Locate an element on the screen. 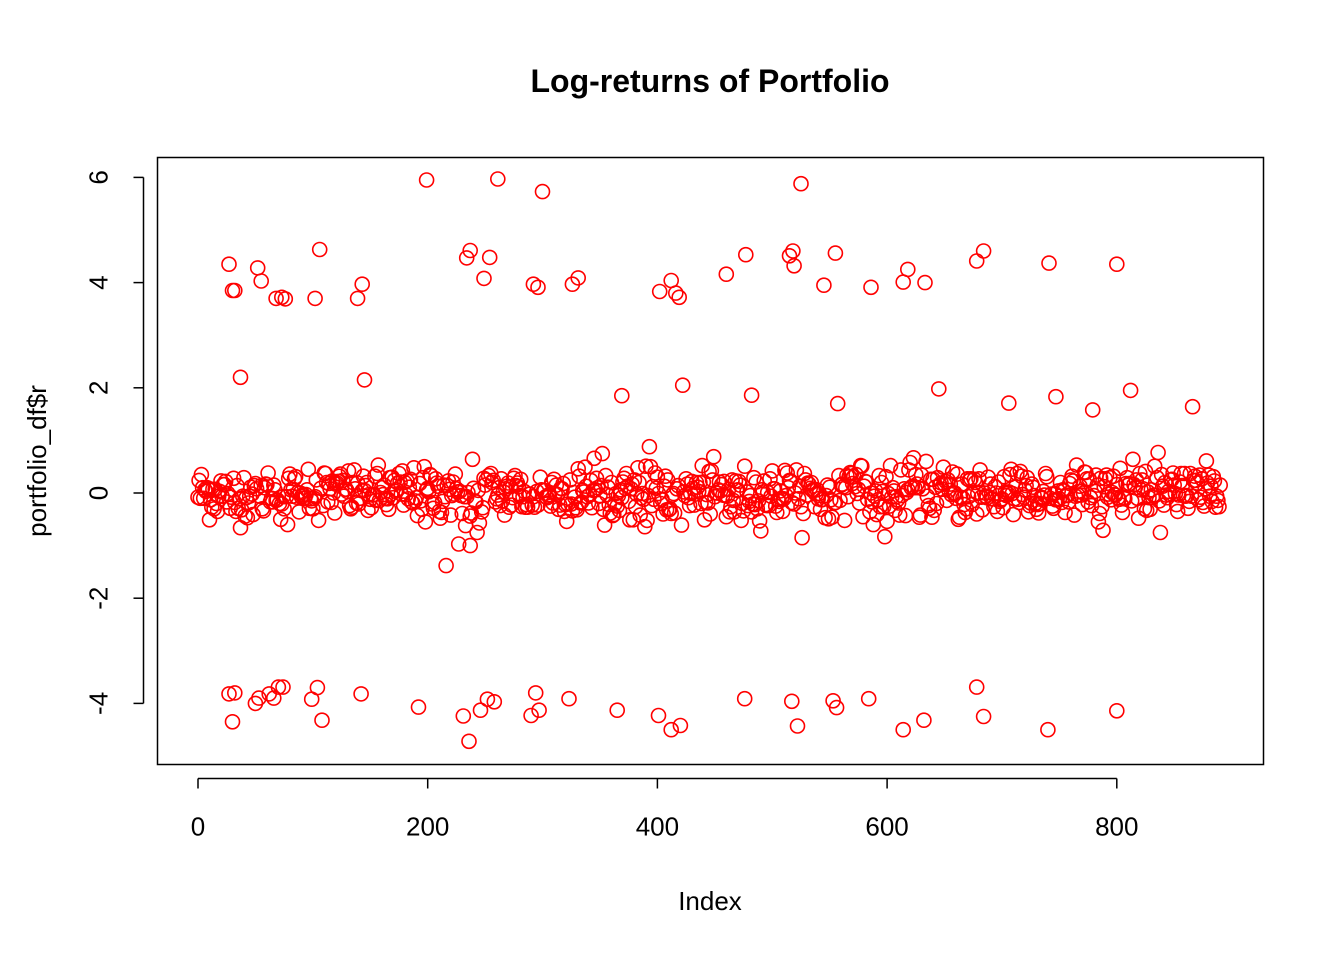 The height and width of the screenshot is (960, 1344). y-axis: -4 -2 0 2 4 6 is located at coordinates (114, 442).